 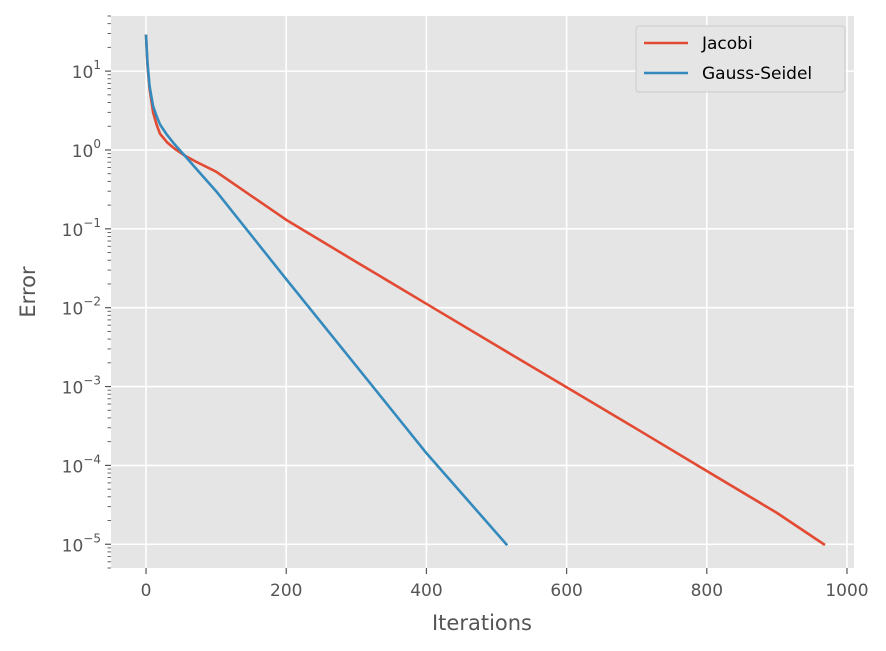 I want to click on x-tick-label: 600, so click(x=566, y=591).